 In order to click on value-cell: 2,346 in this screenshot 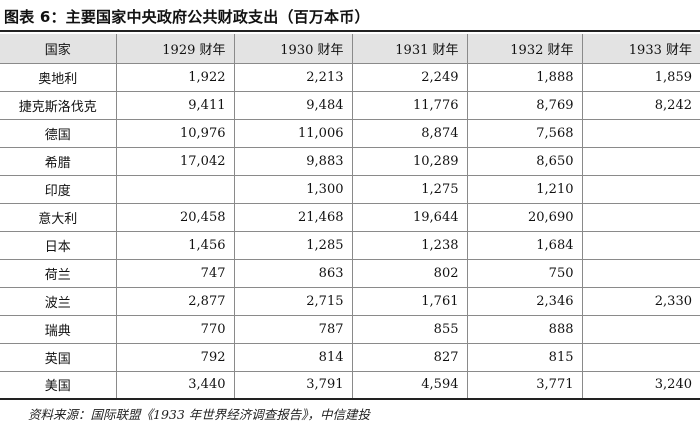, I will do `click(525, 301)`.